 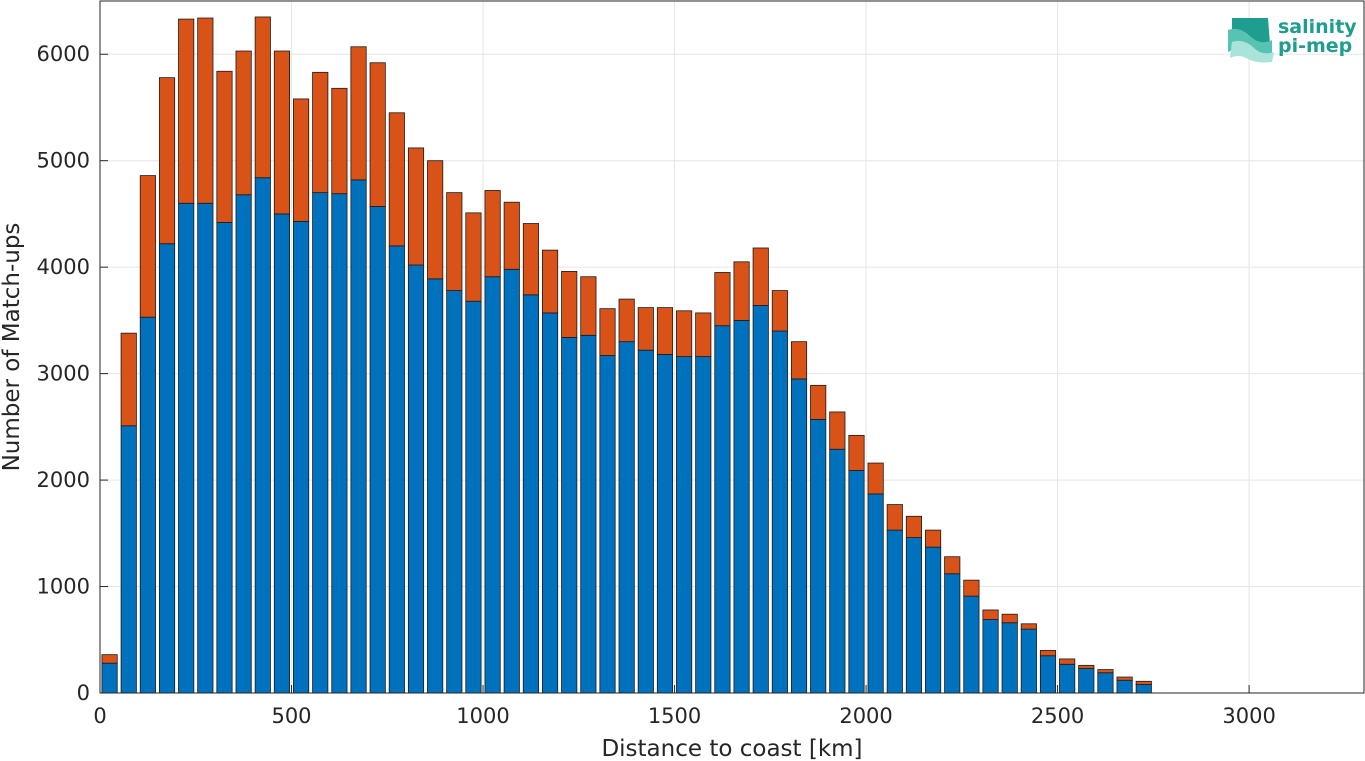 I want to click on logo-line1: salinity, so click(x=1317, y=27).